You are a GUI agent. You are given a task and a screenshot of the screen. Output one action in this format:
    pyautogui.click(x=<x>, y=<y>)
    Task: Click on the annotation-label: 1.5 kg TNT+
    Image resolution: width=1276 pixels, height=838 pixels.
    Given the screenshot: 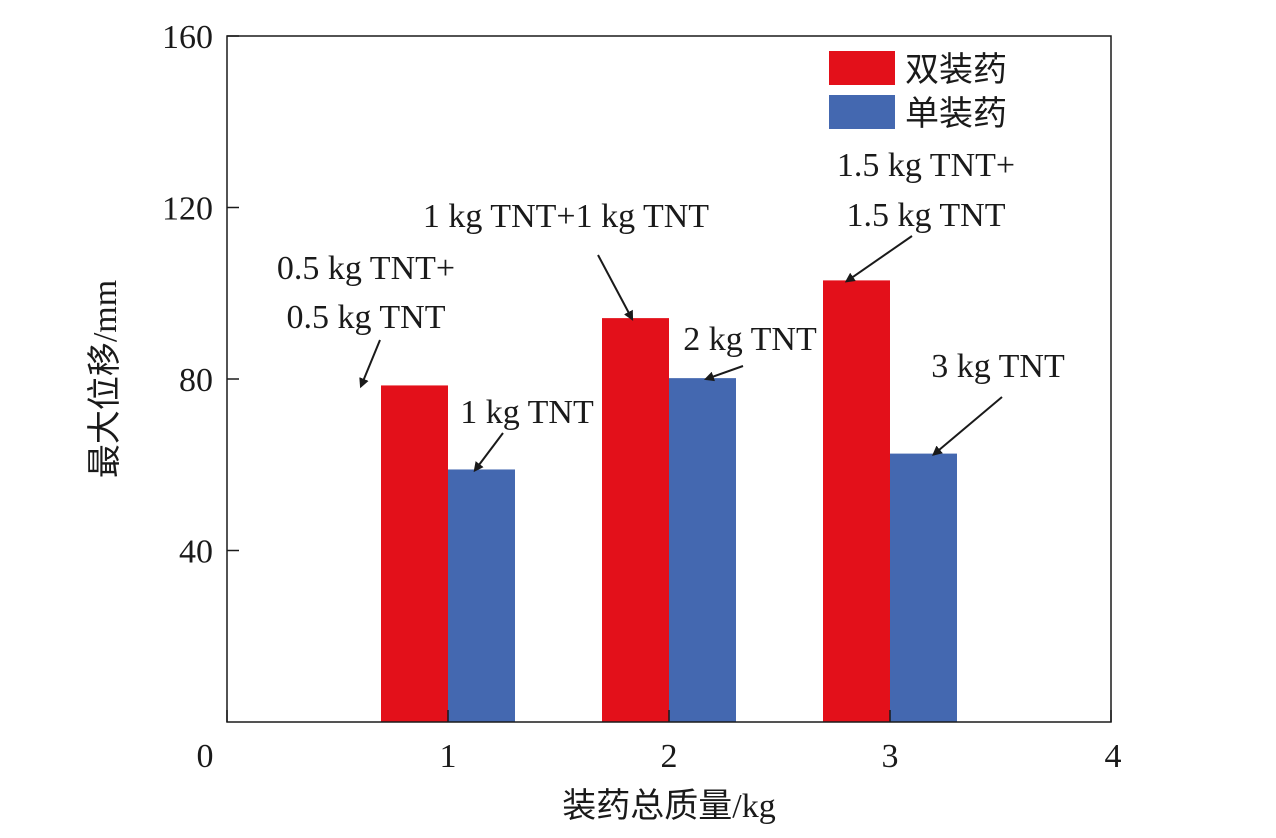 What is the action you would take?
    pyautogui.click(x=926, y=165)
    